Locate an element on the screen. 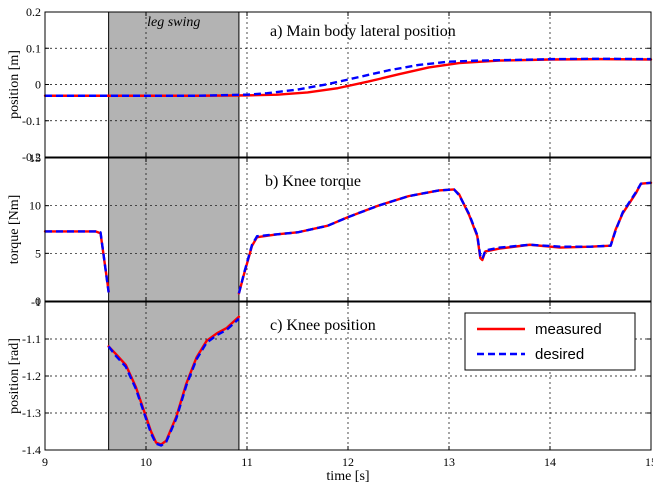 The height and width of the screenshot is (487, 653). legend-label-measured: measured is located at coordinates (568, 329).